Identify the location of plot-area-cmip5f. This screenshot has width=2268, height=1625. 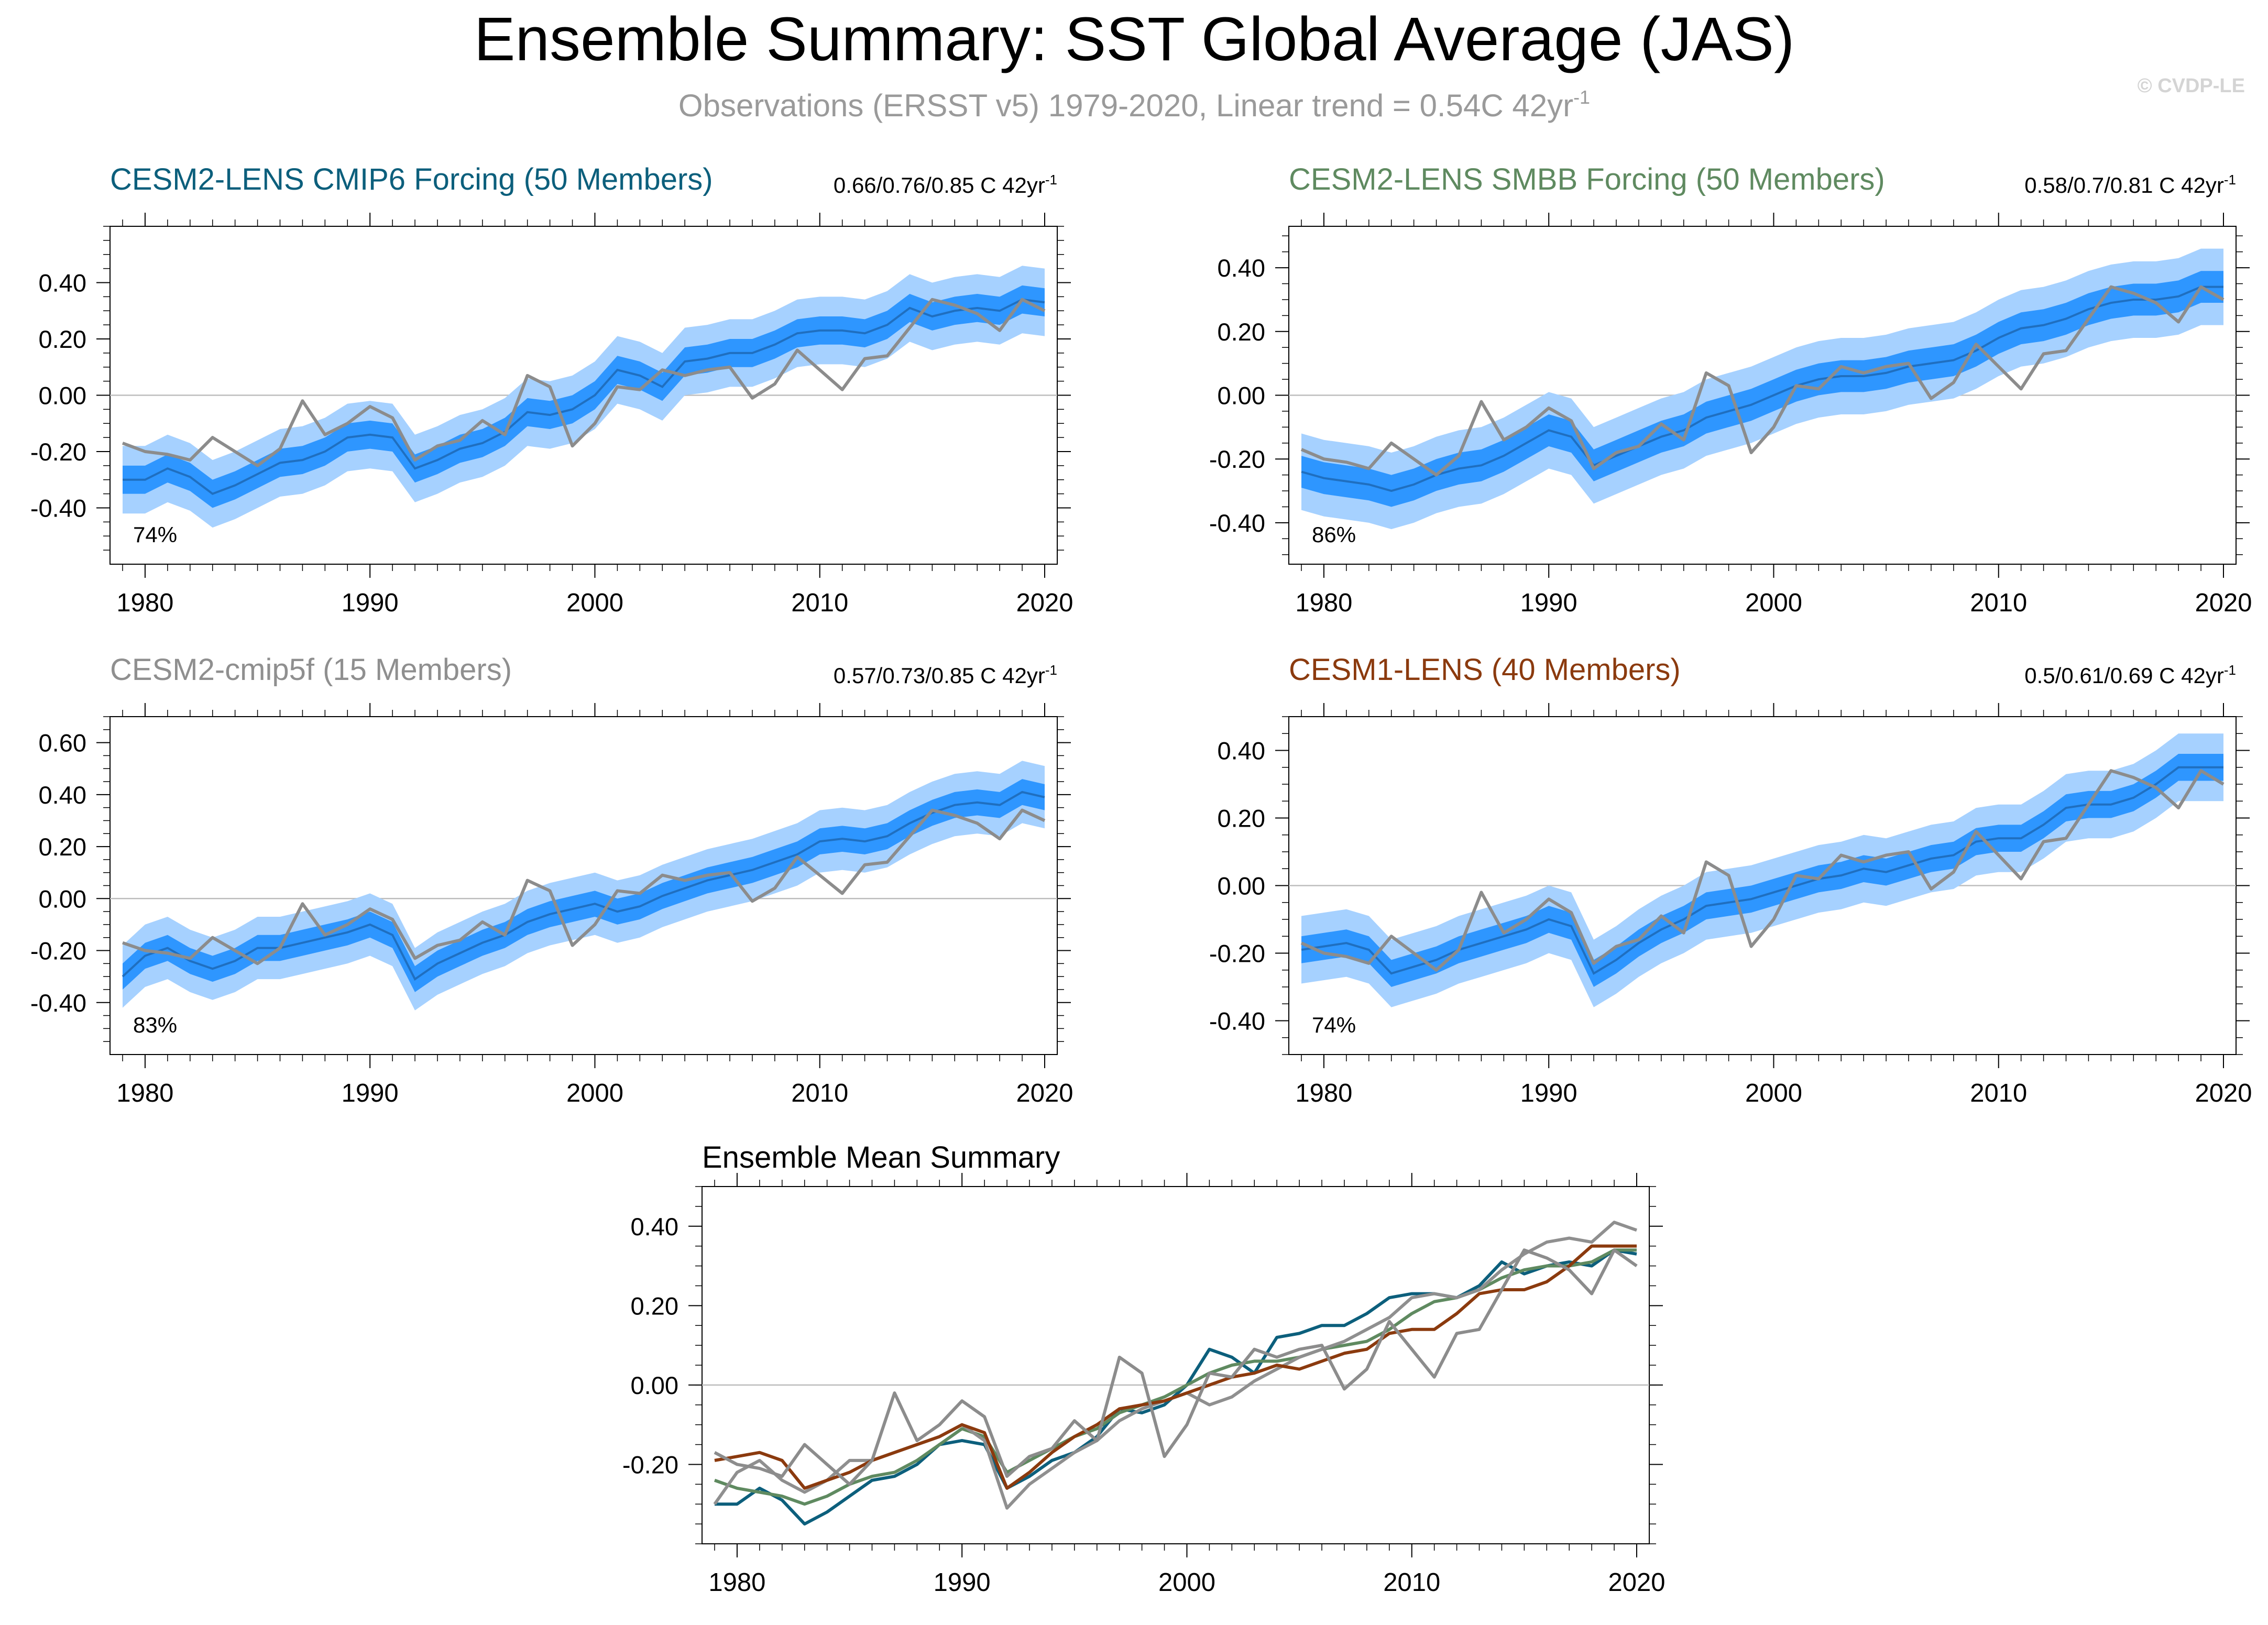
(584, 885).